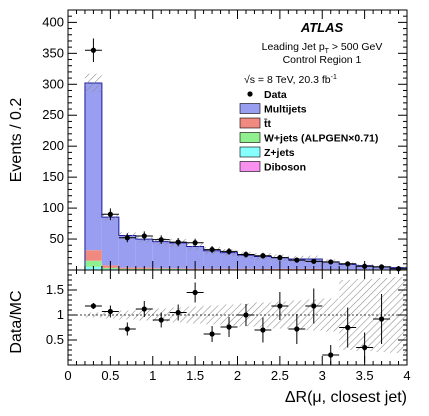 Image resolution: width=429 pixels, height=416 pixels. Describe the element at coordinates (280, 375) in the screenshot. I see `xtick-label-2.5: 2.5` at that location.